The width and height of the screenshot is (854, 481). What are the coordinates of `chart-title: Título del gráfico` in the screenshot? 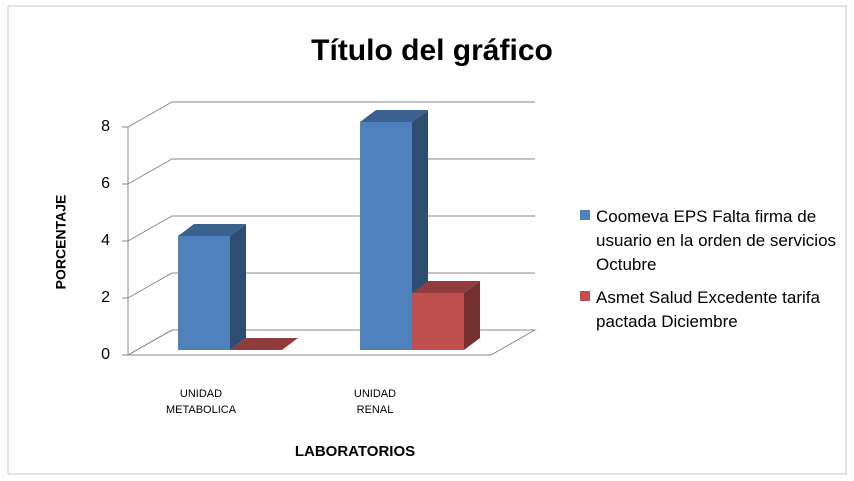 It's located at (432, 50).